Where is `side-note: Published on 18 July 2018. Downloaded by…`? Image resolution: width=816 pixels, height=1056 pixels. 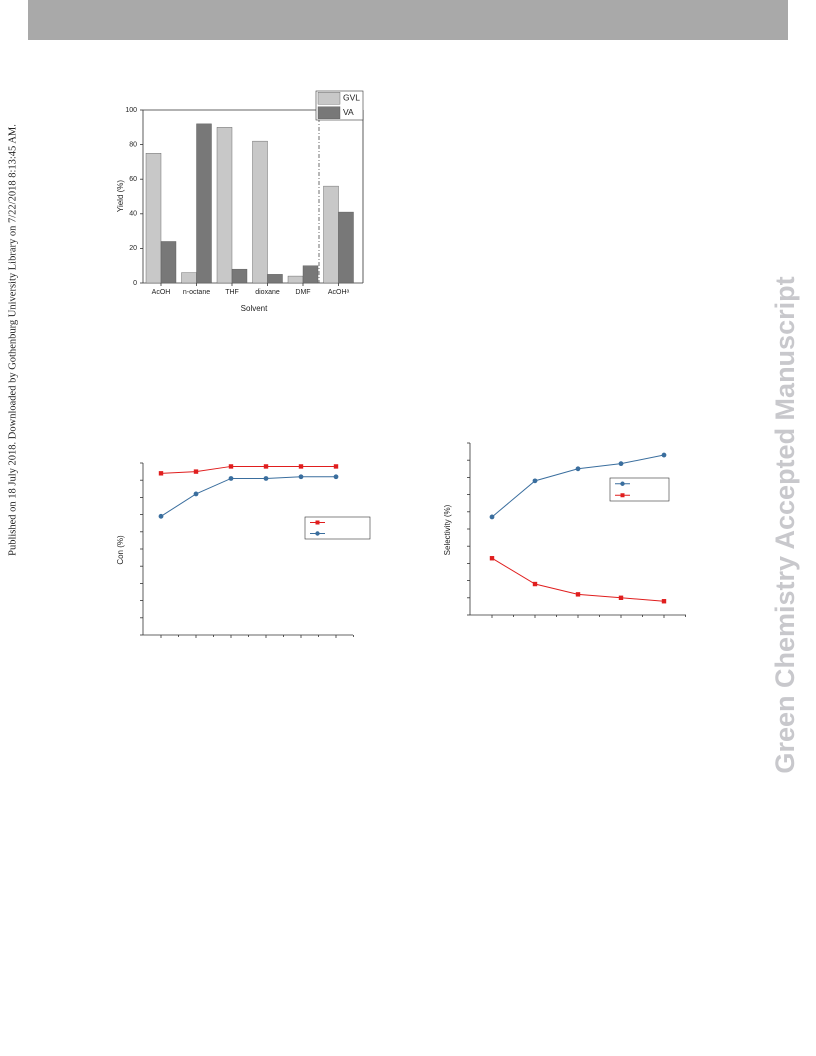
side-note: Published on 18 July 2018. Downloaded by… is located at coordinates (12, 340).